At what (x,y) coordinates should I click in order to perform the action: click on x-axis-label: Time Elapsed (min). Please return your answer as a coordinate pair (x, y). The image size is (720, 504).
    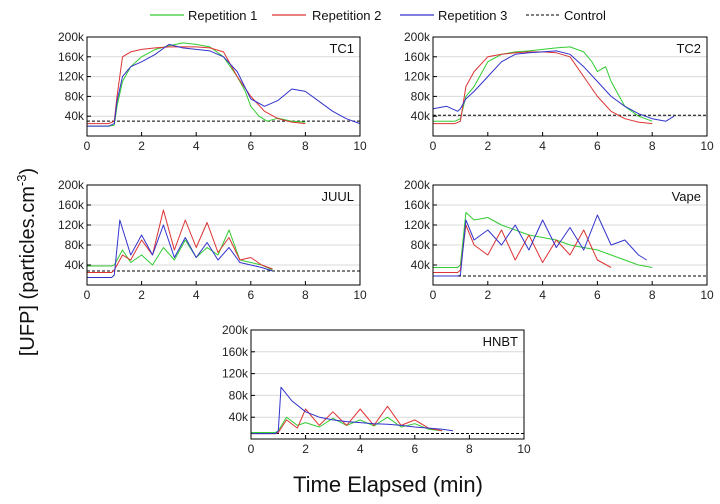
    Looking at the image, I should click on (388, 484).